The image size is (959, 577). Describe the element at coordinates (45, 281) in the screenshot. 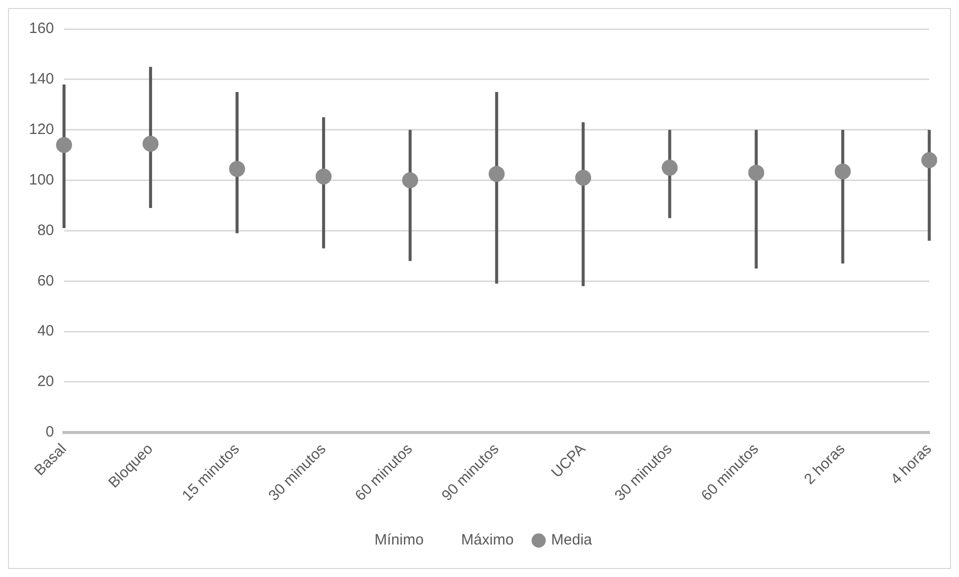

I see `y-tick-label: 60` at that location.